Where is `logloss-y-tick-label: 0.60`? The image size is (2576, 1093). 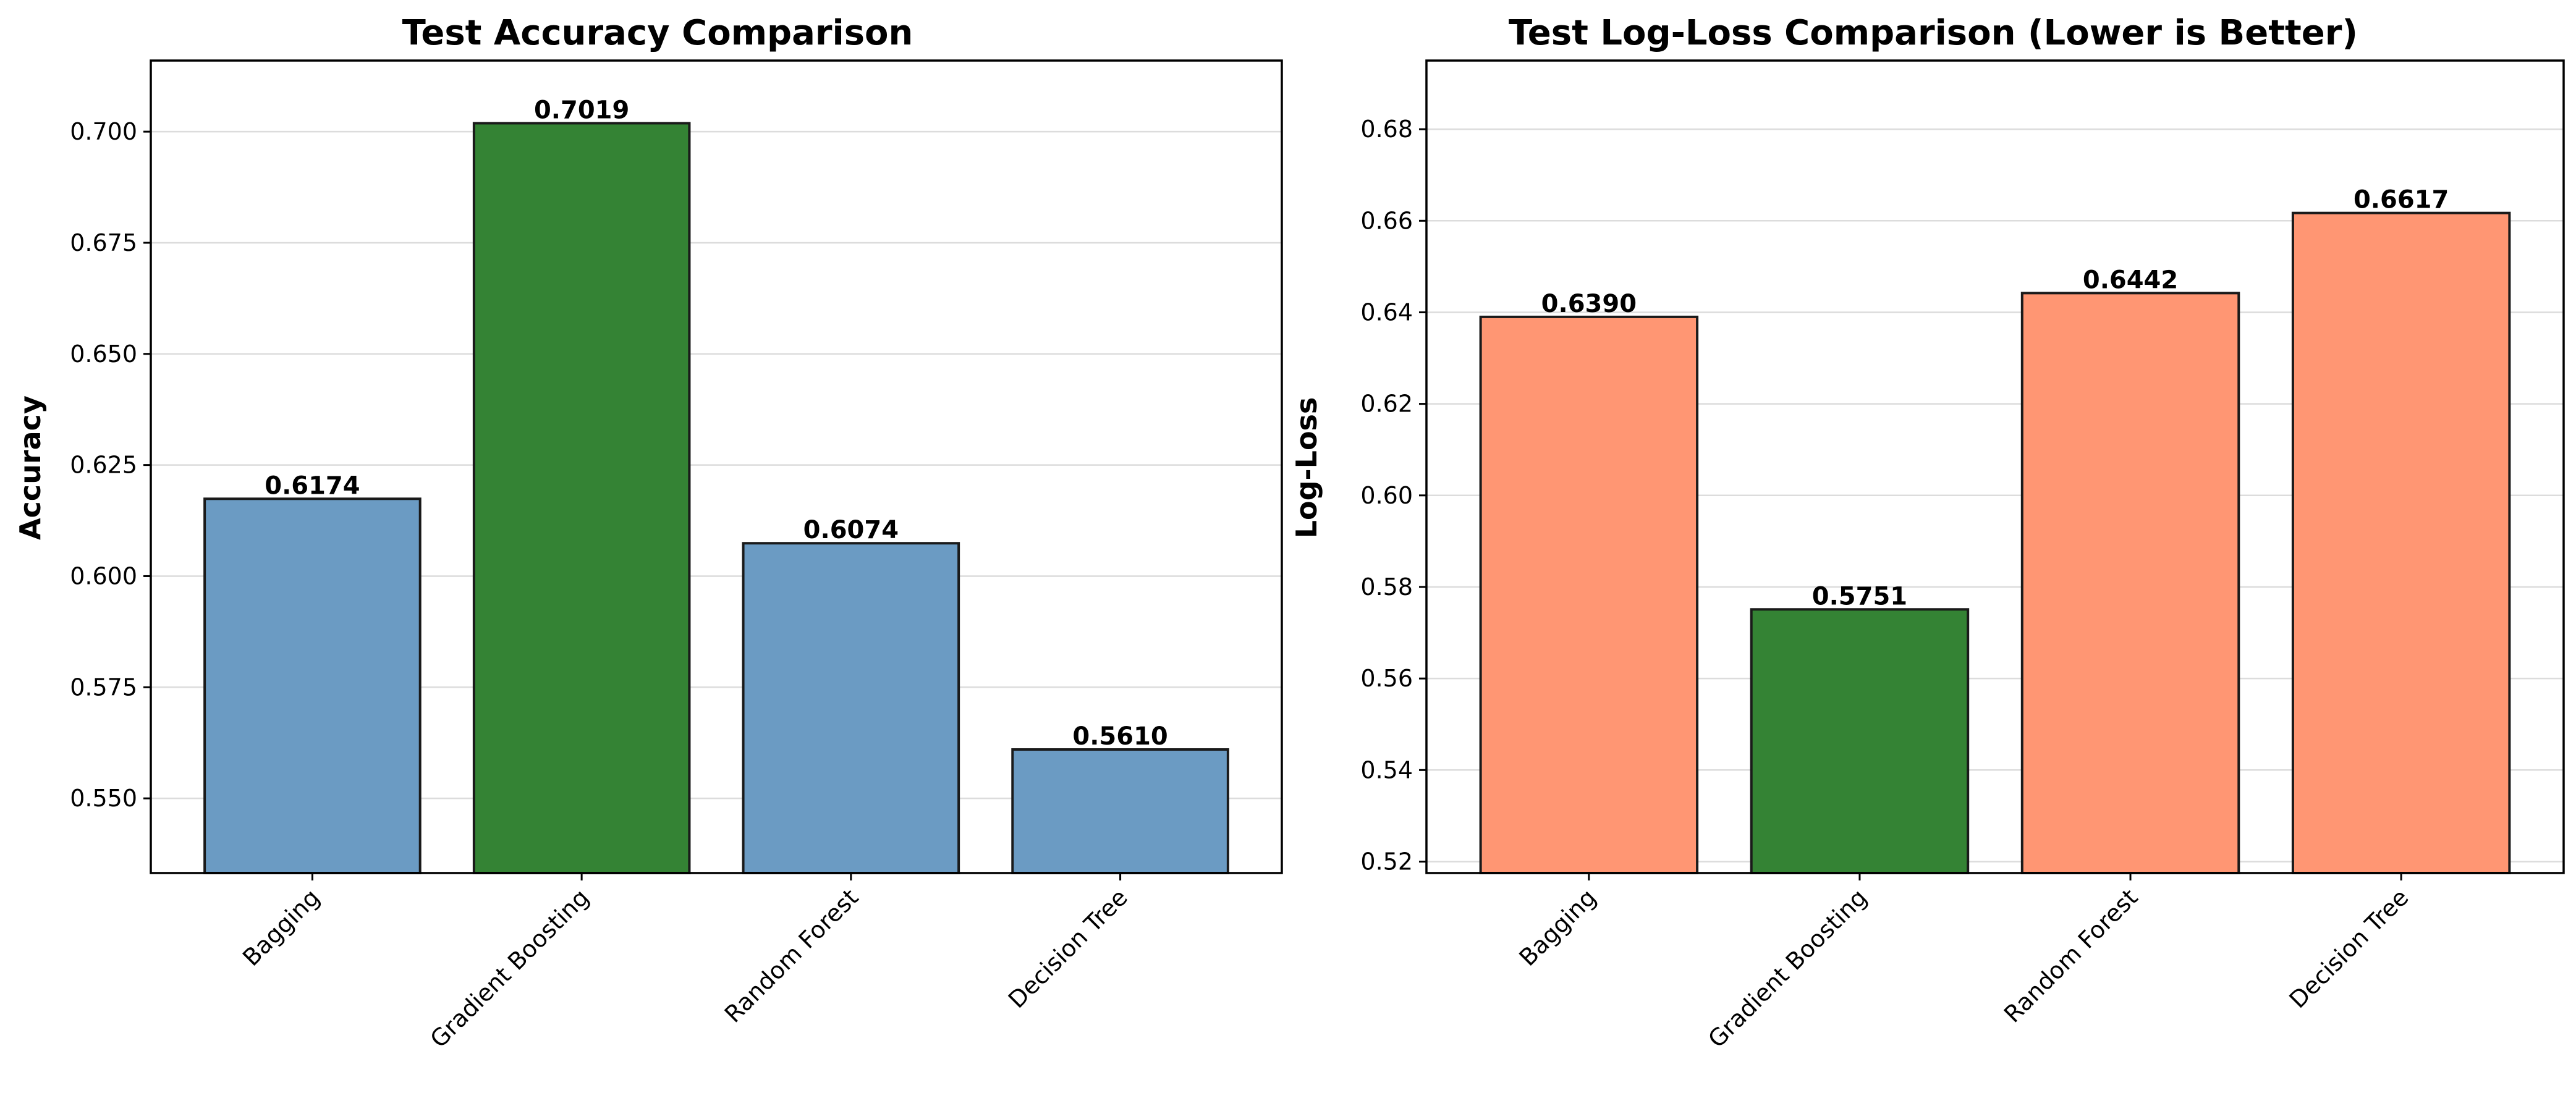
logloss-y-tick-label: 0.60 is located at coordinates (1386, 496).